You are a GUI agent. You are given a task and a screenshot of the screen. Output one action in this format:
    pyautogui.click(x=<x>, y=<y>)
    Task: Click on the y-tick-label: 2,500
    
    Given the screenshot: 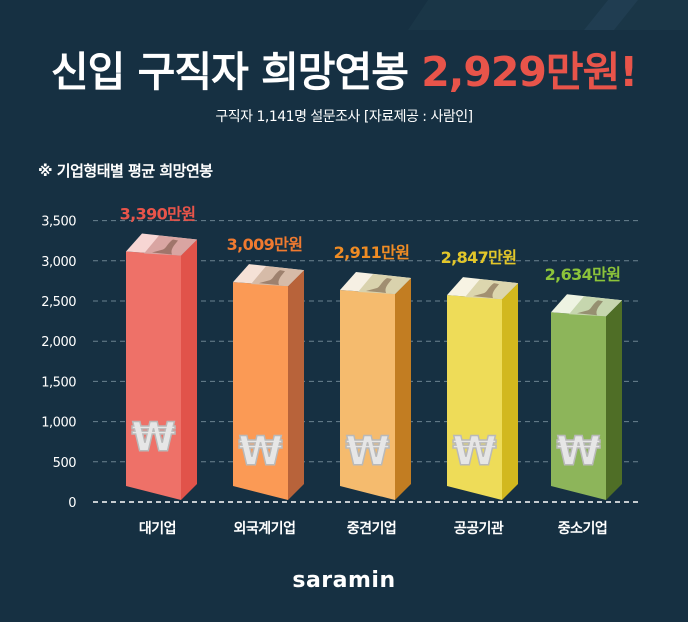 What is the action you would take?
    pyautogui.click(x=58, y=302)
    